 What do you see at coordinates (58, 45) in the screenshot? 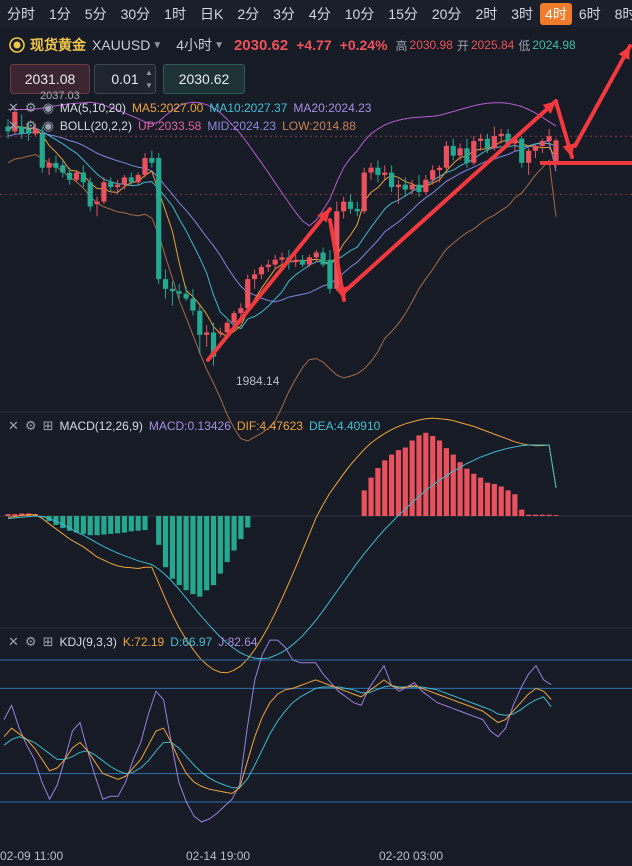
I see `instrument-name: 现货黄金` at bounding box center [58, 45].